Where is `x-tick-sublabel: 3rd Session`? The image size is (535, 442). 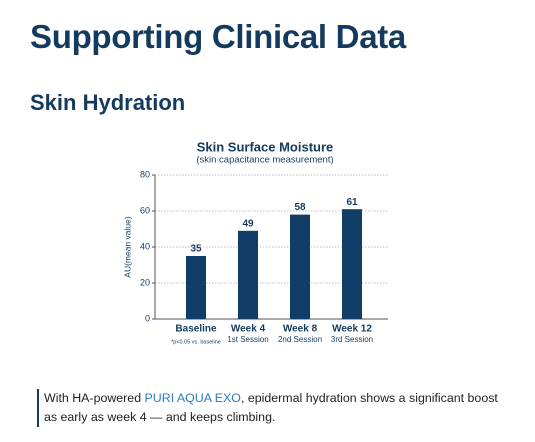 x-tick-sublabel: 3rd Session is located at coordinates (352, 339).